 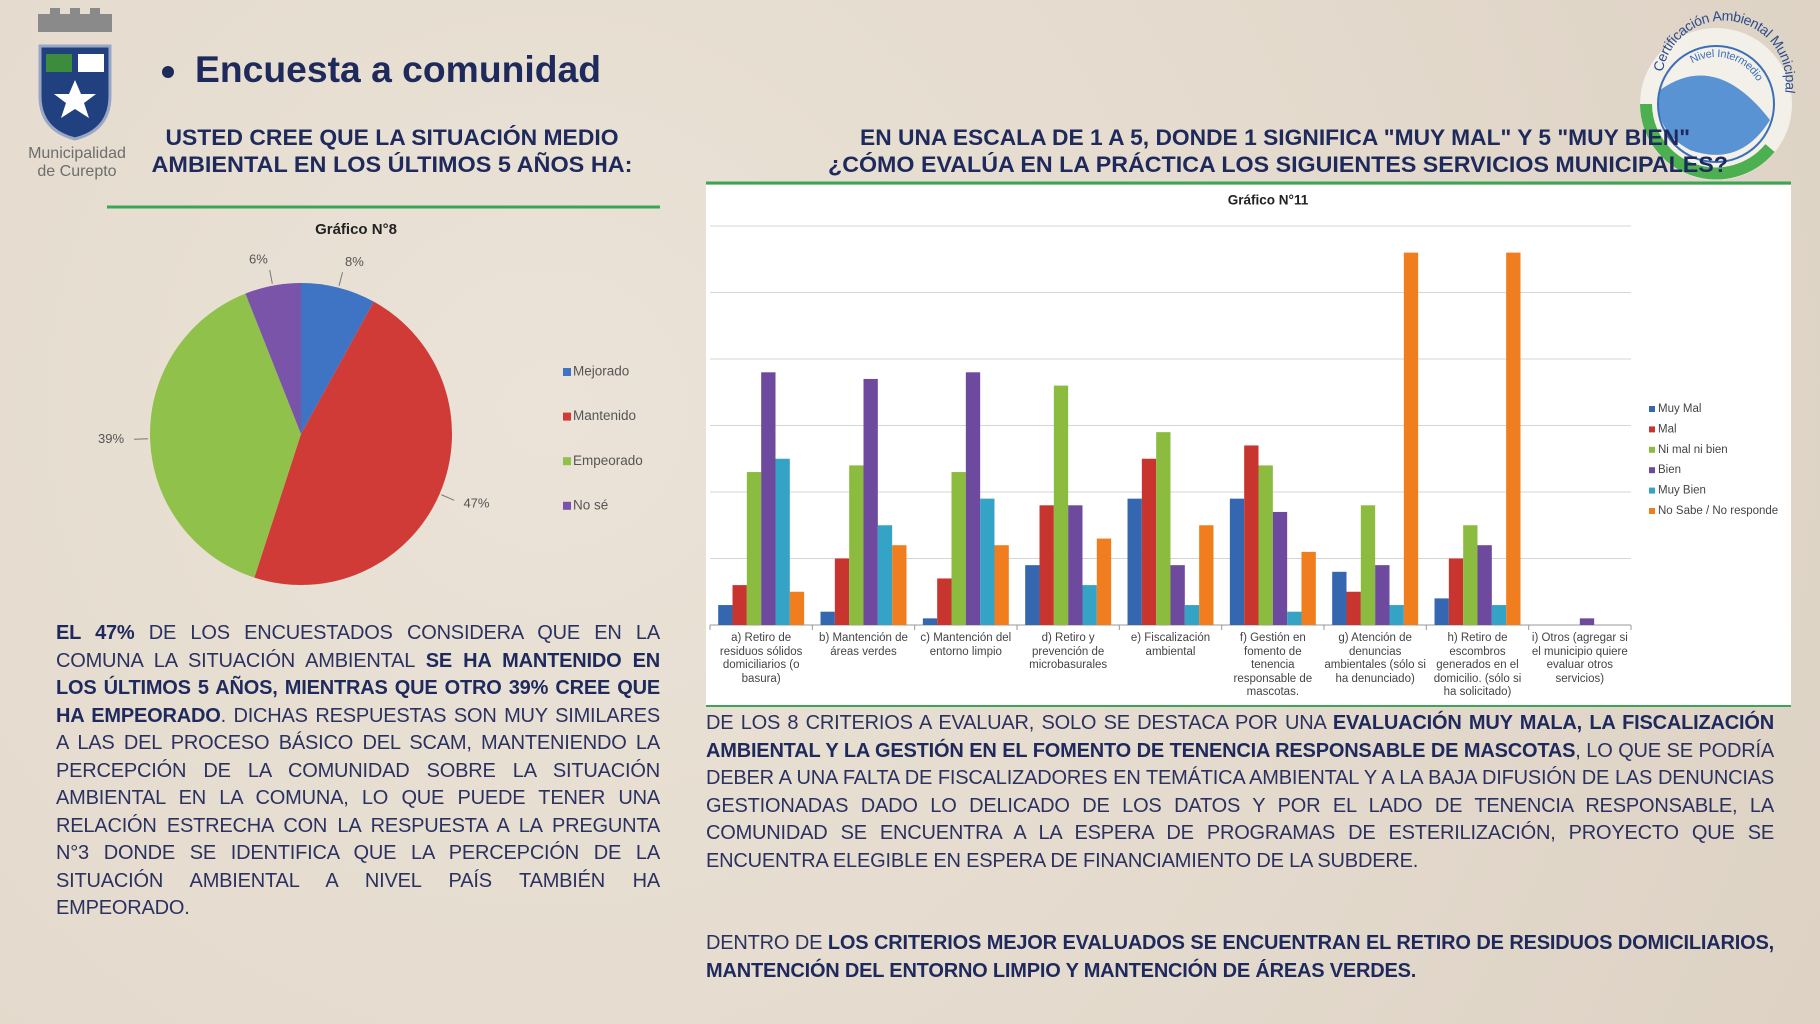 What do you see at coordinates (77, 153) in the screenshot?
I see `logo-text: Municipalidad` at bounding box center [77, 153].